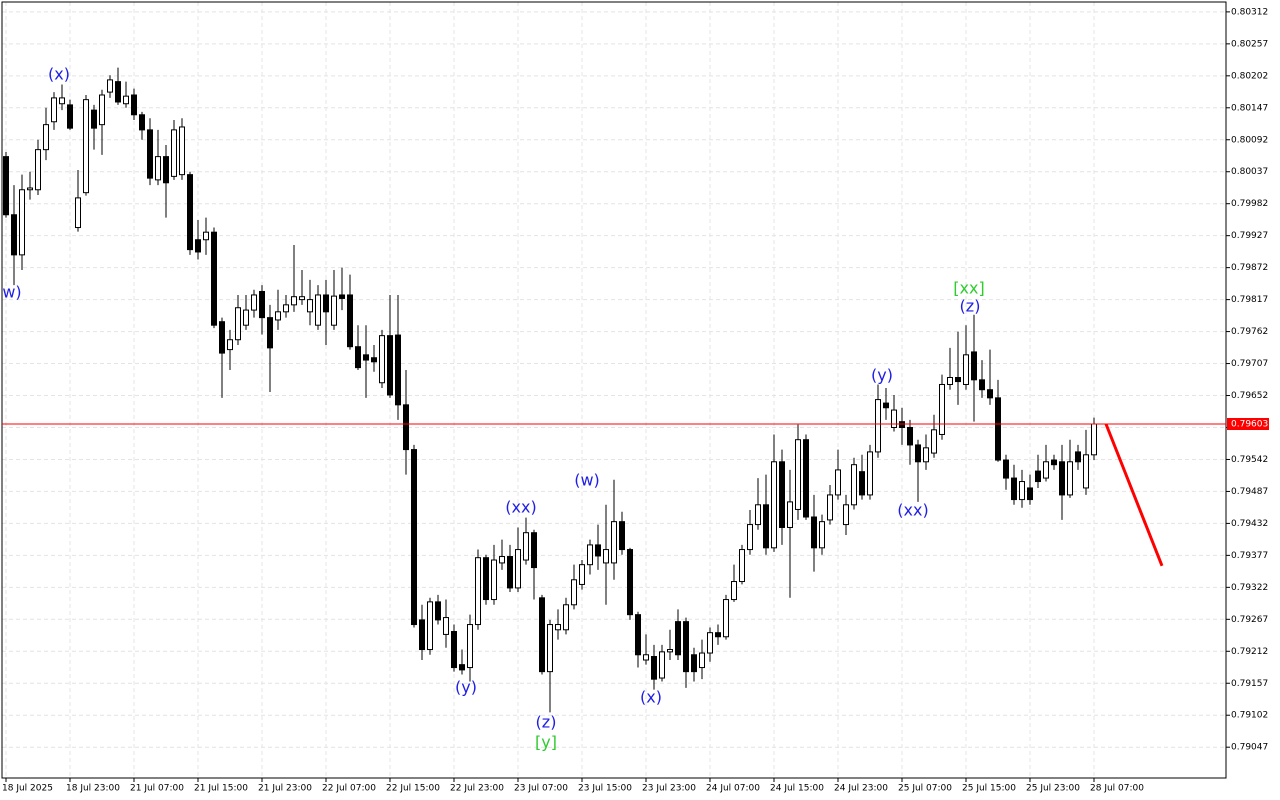  What do you see at coordinates (541, 789) in the screenshot?
I see `x-tick-label: 23 Jul 07:00` at bounding box center [541, 789].